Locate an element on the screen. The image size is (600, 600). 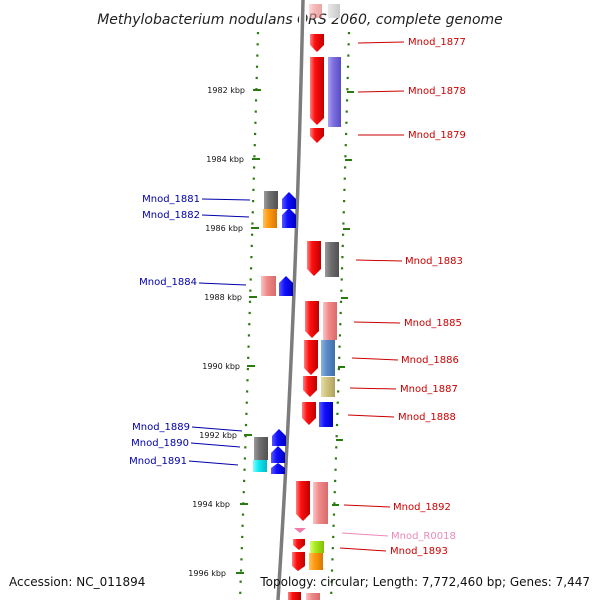
genome-backbone-line is located at coordinates (290, 300).